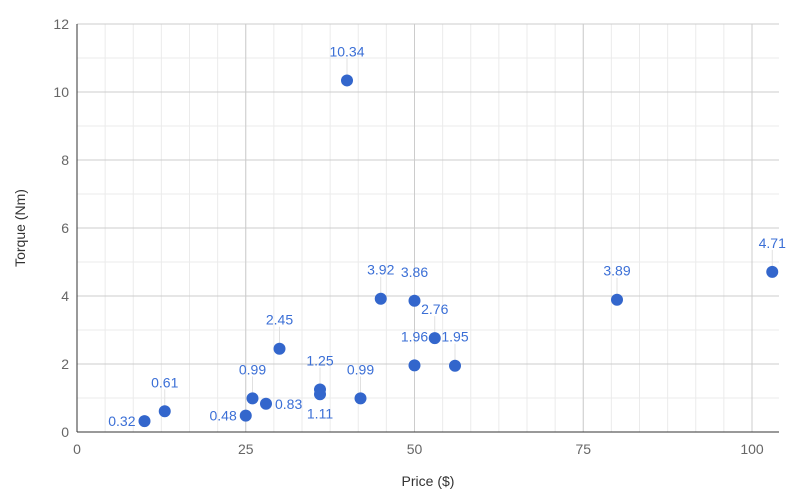  Describe the element at coordinates (346, 51) in the screenshot. I see `data-label: 10.34` at that location.